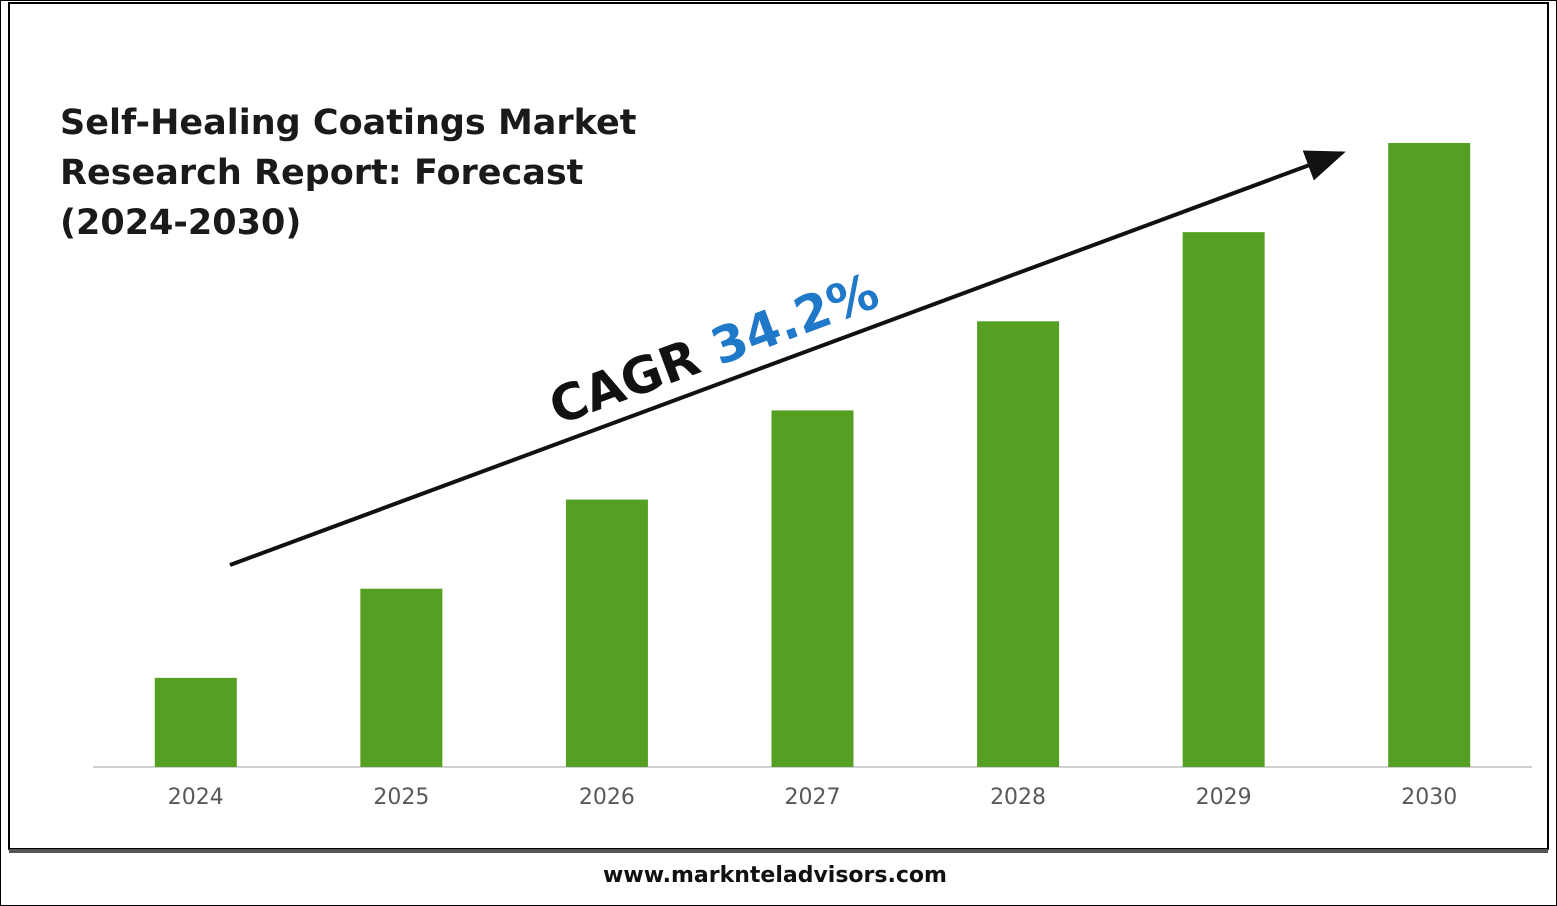  Describe the element at coordinates (196, 797) in the screenshot. I see `x-tick-label: 2024` at that location.